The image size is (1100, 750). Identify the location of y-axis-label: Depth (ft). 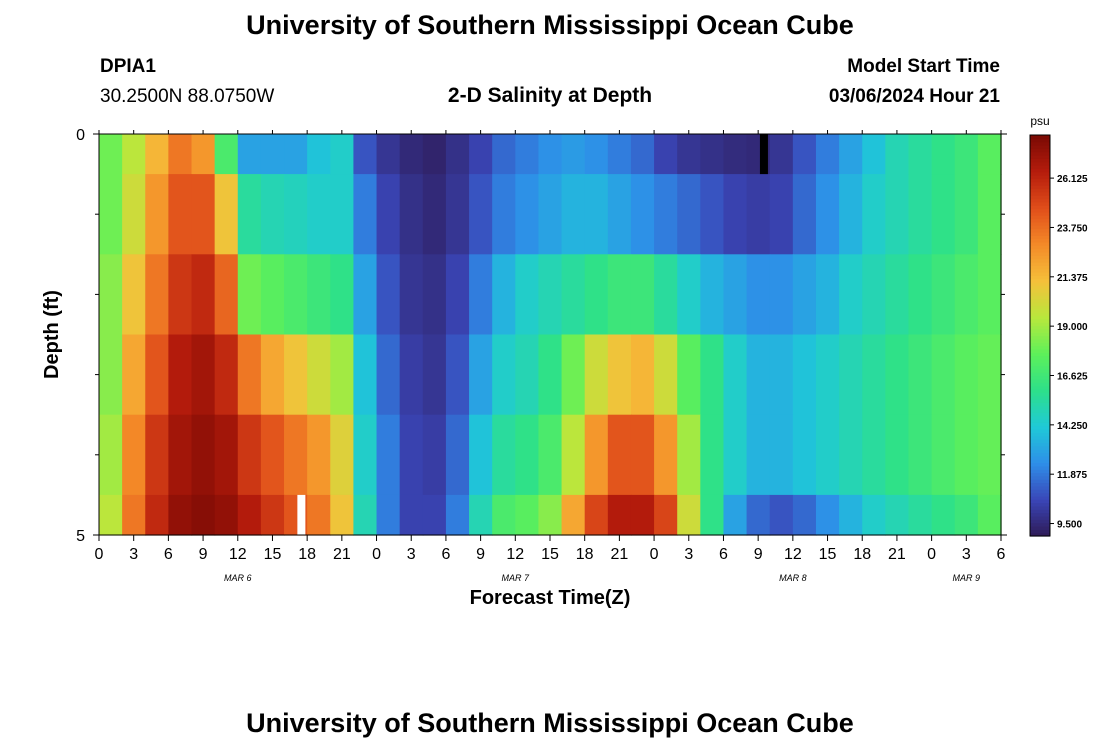
(52, 334).